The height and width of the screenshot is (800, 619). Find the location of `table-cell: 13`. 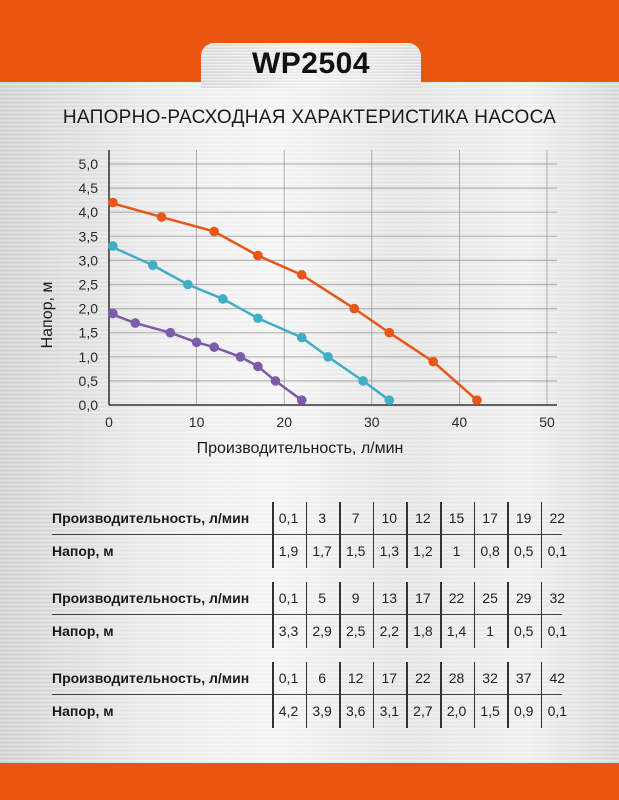

table-cell: 13 is located at coordinates (389, 598).